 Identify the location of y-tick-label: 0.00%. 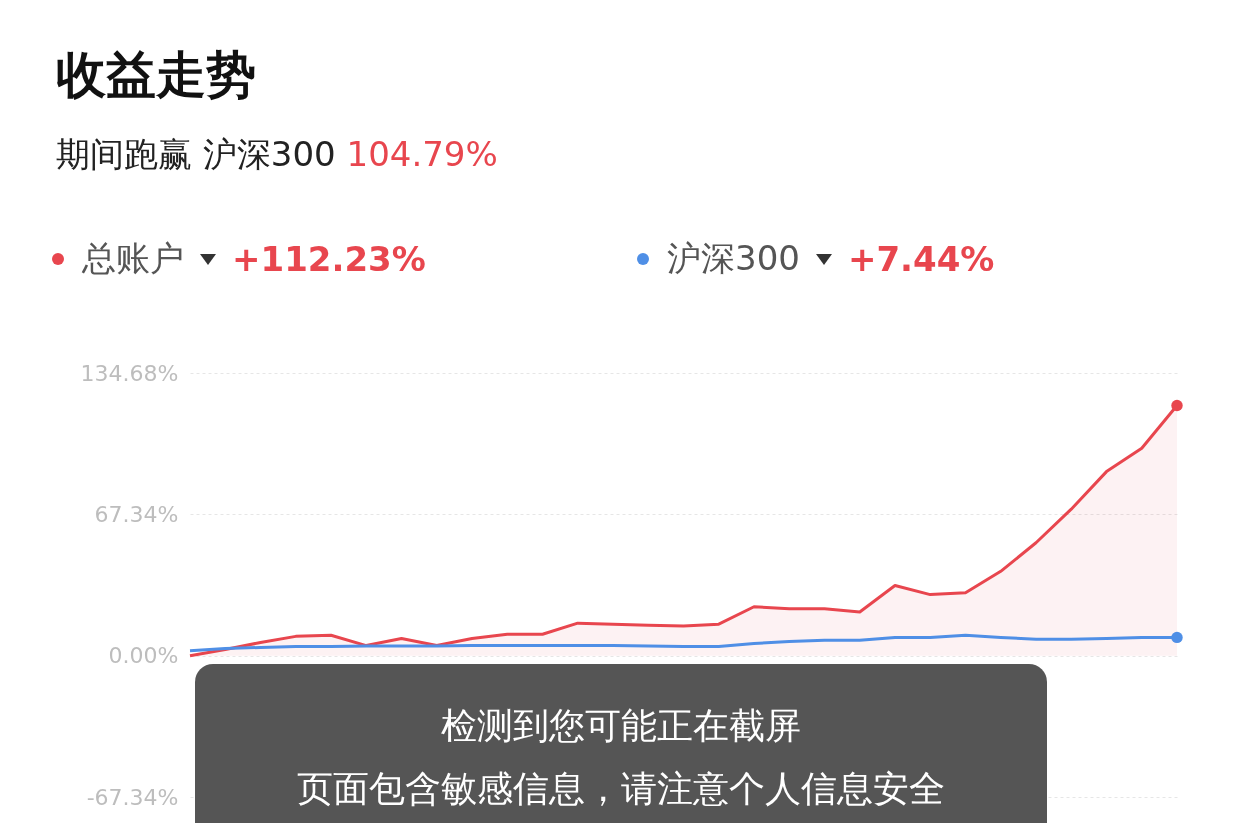
(143, 656).